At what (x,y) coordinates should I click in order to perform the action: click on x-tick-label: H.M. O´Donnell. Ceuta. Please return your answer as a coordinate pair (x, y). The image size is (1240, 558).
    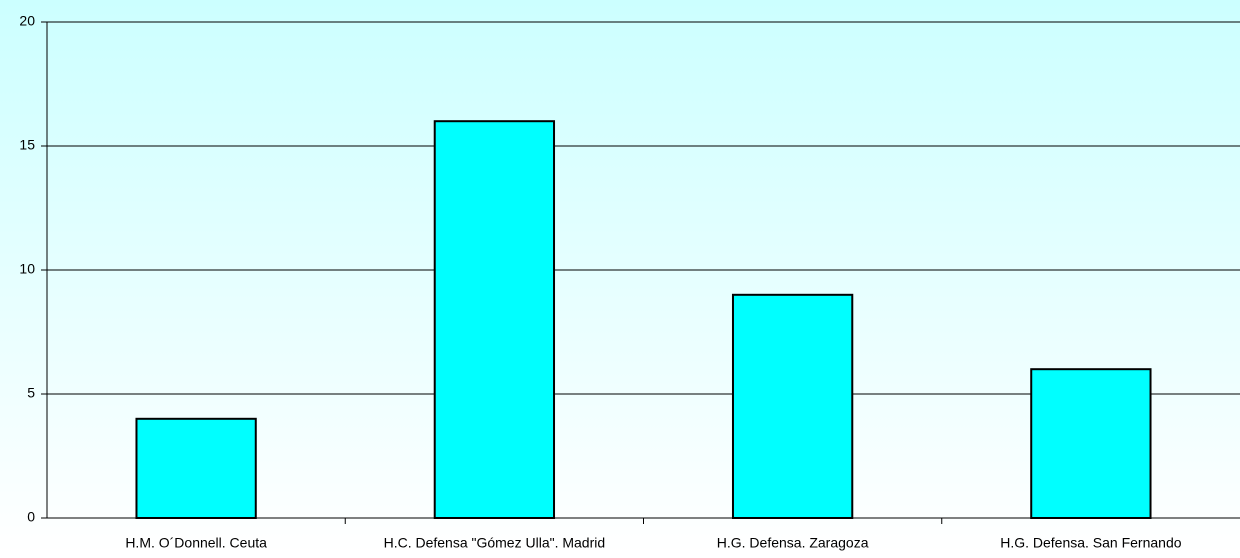
    Looking at the image, I should click on (196, 543).